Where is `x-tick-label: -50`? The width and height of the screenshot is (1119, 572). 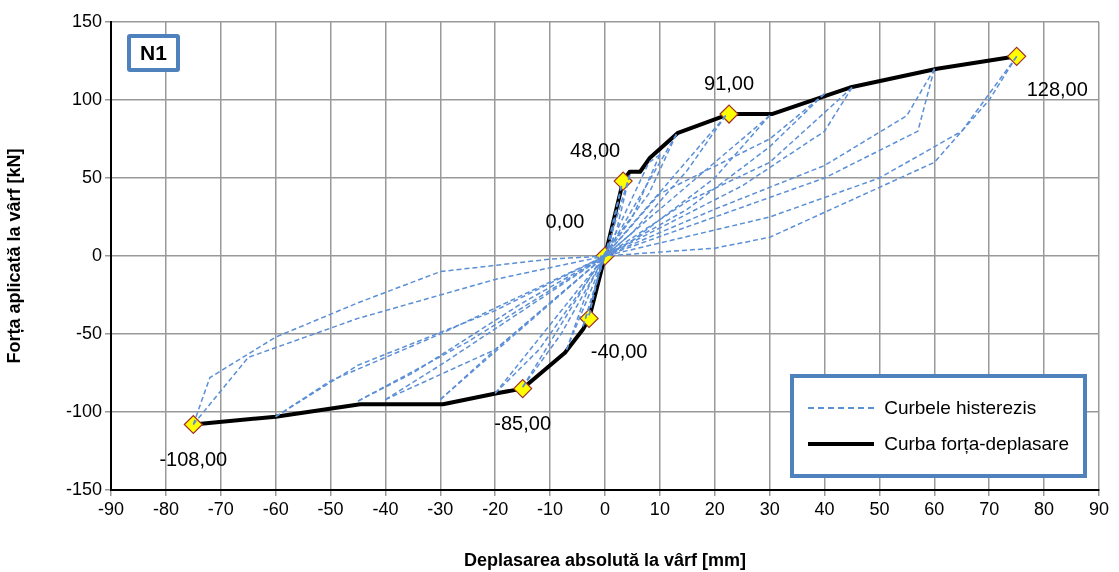 x-tick-label: -50 is located at coordinates (330, 508).